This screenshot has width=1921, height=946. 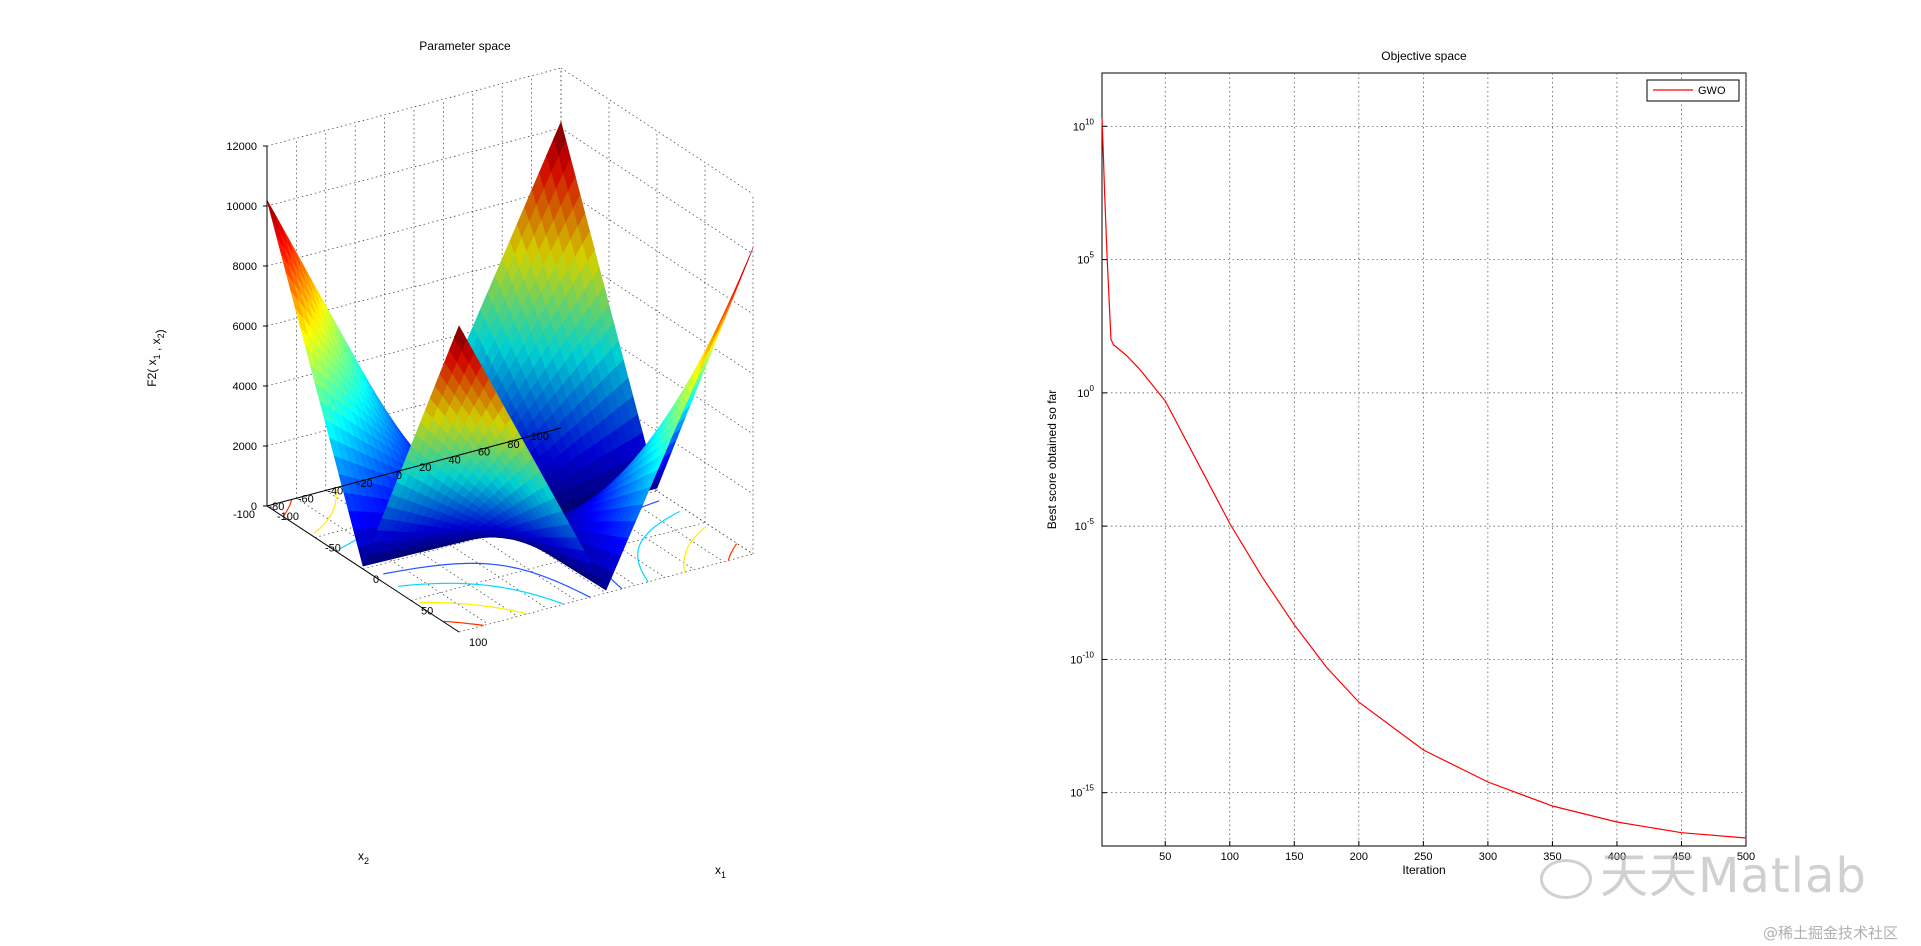 I want to click on x-tick-label: 300, so click(x=1488, y=857).